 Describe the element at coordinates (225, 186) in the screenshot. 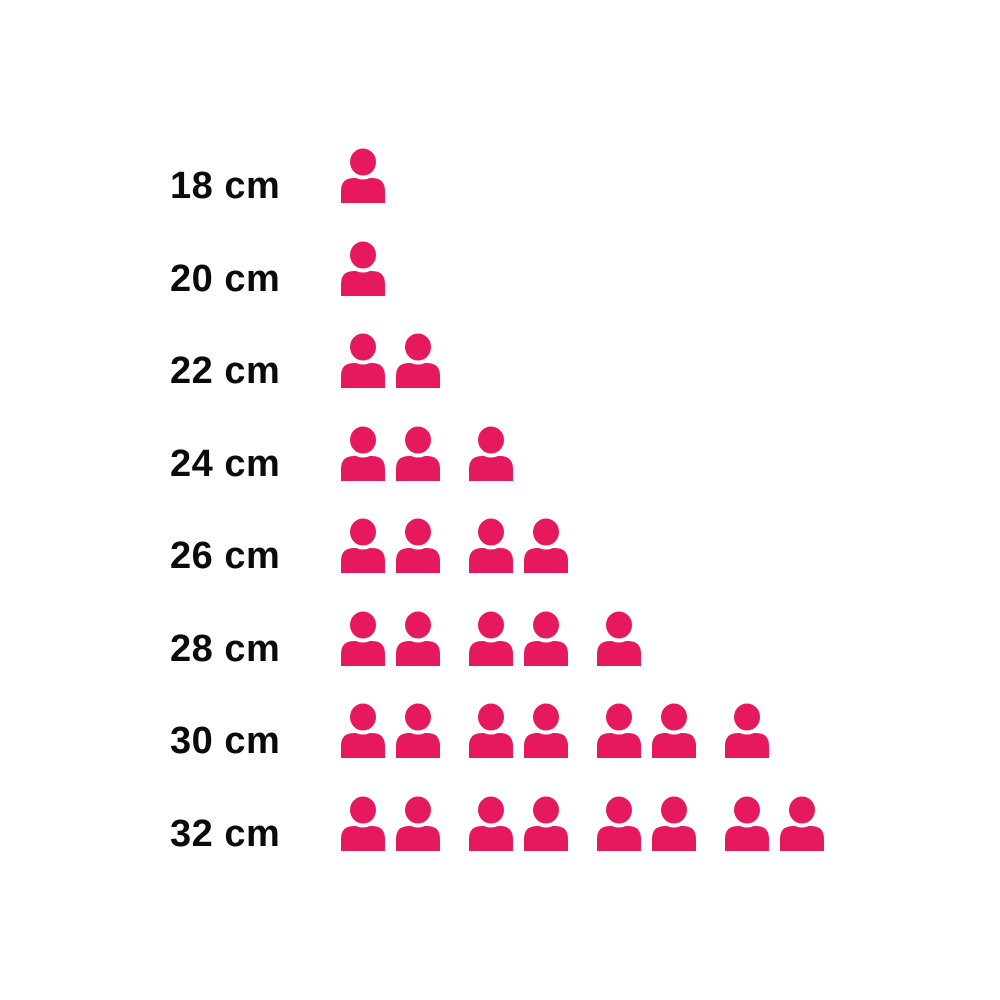

I see `row-label: 18 cm` at that location.